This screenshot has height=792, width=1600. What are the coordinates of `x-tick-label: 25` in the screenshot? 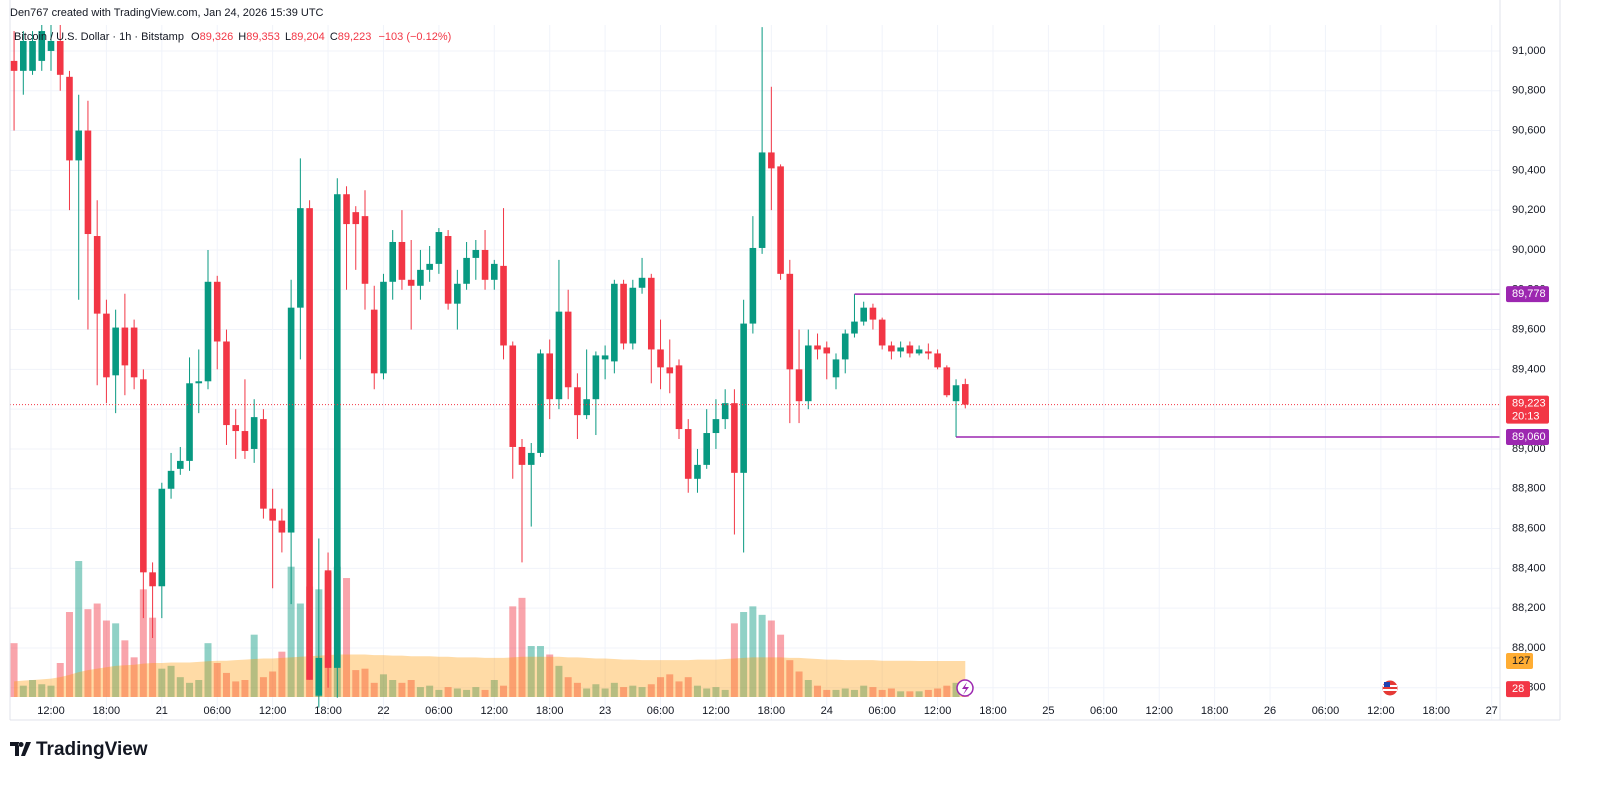 It's located at (1048, 711).